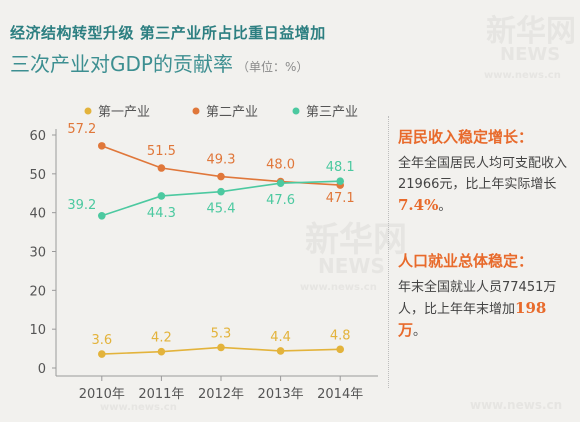  Describe the element at coordinates (102, 394) in the screenshot. I see `x-tick-label: 2010年` at that location.